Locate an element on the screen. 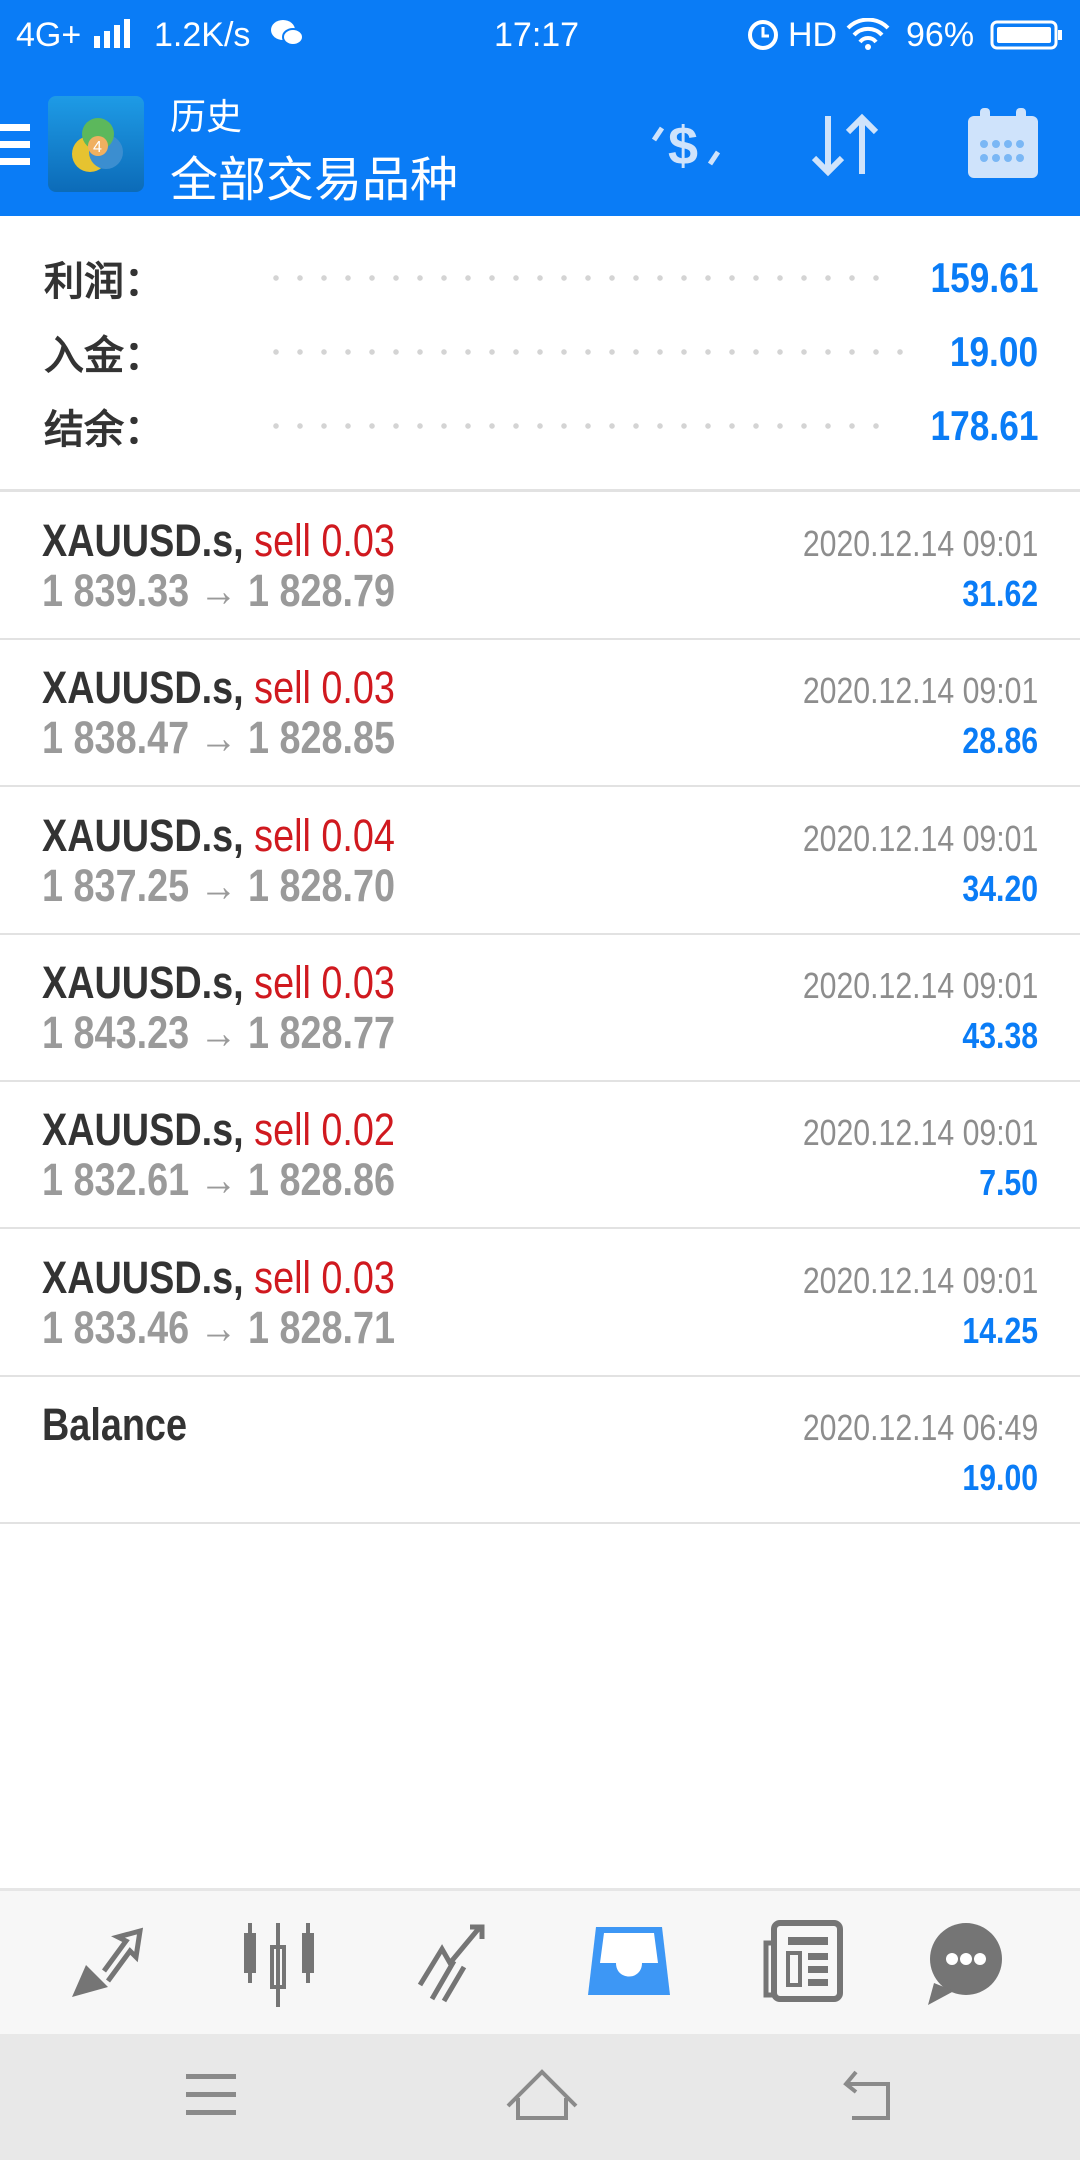 The height and width of the screenshot is (2160, 1080). header-title: 历史 is located at coordinates (206, 116).